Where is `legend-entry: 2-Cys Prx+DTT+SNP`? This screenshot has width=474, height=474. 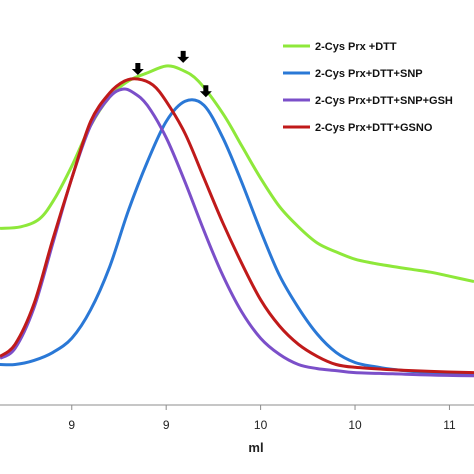 legend-entry: 2-Cys Prx+DTT+SNP is located at coordinates (369, 74).